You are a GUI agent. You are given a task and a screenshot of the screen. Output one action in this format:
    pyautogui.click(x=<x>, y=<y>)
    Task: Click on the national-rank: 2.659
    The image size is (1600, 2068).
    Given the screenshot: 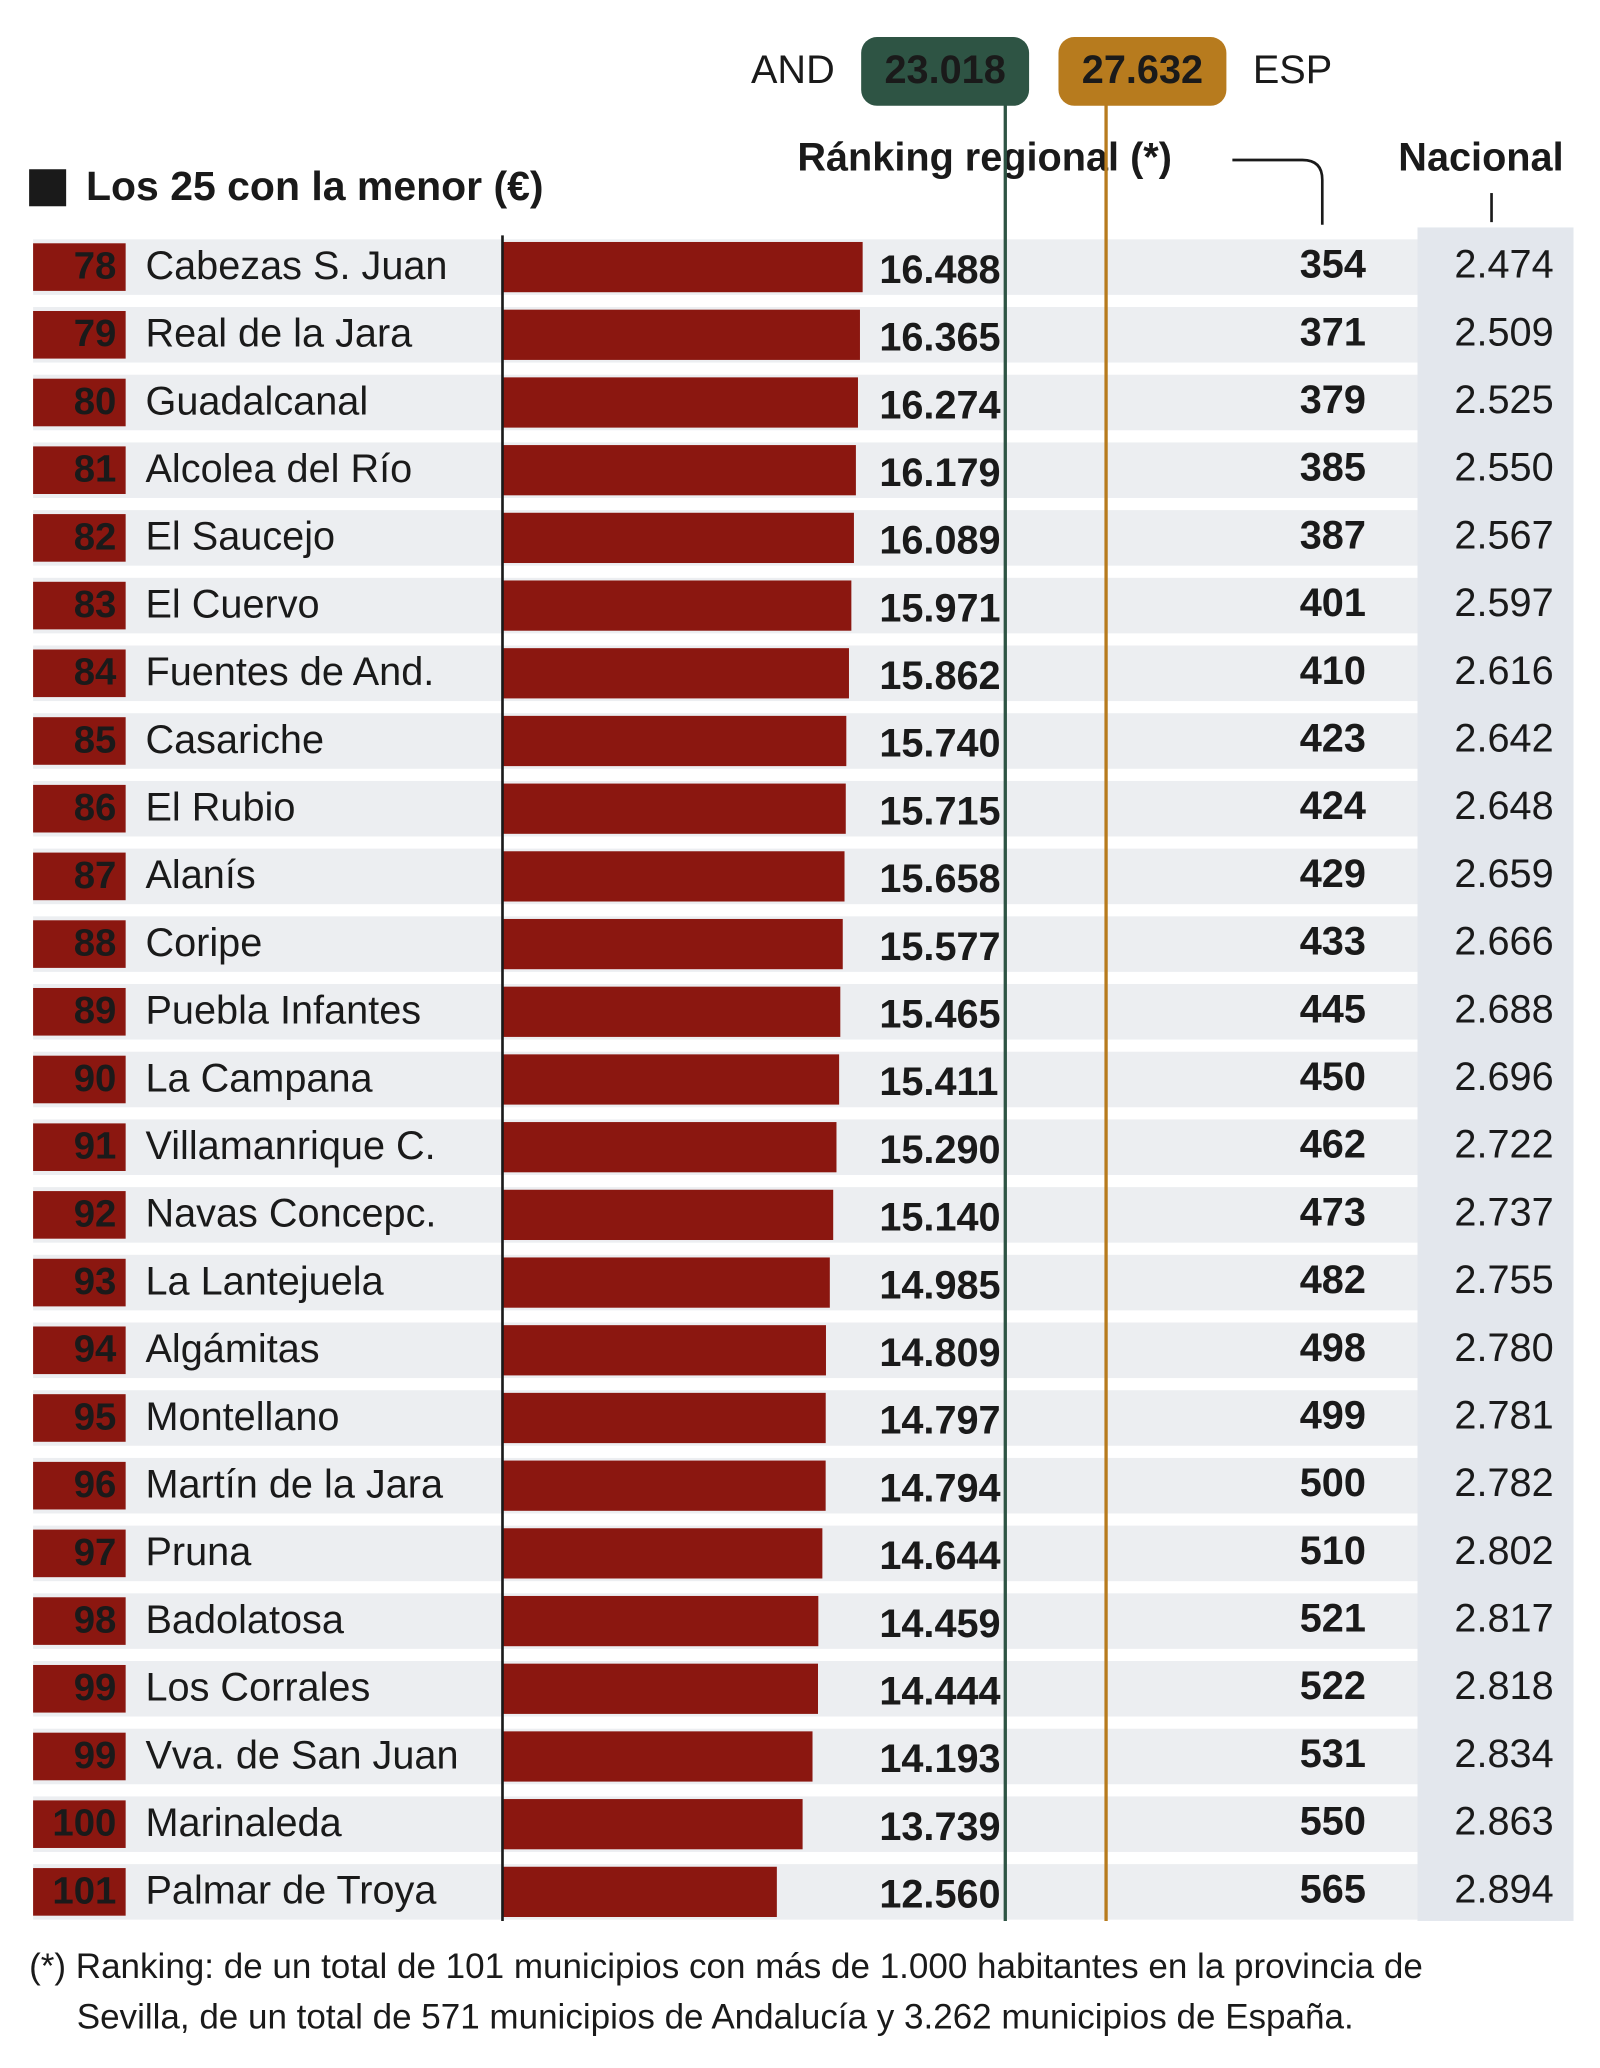 What is the action you would take?
    pyautogui.click(x=1503, y=874)
    